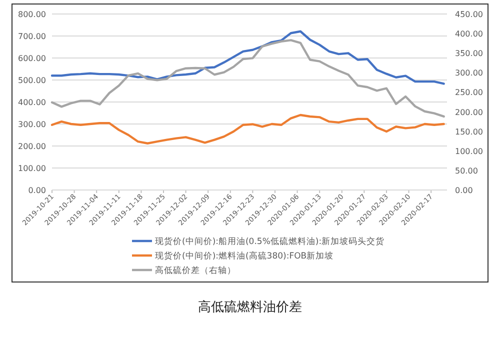 Image resolution: width=500 pixels, height=347 pixels. I want to click on y2-tick-label: 200.00, so click(469, 112).